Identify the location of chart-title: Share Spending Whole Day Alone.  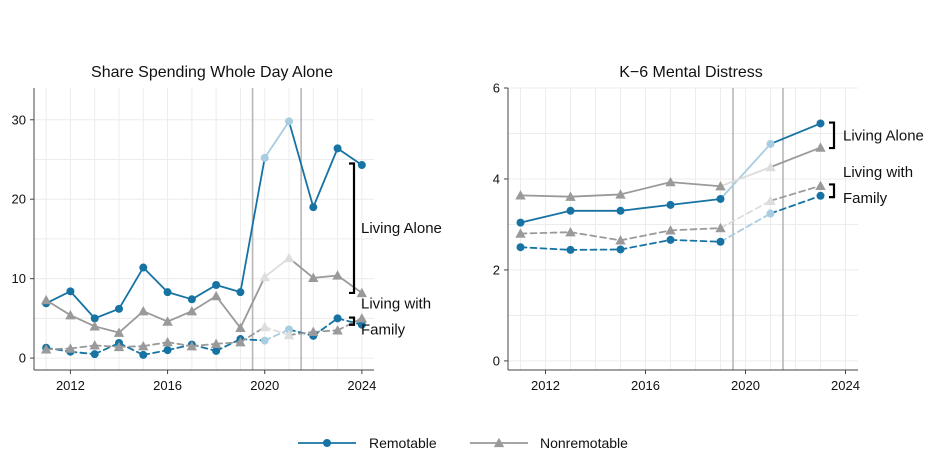
(212, 72).